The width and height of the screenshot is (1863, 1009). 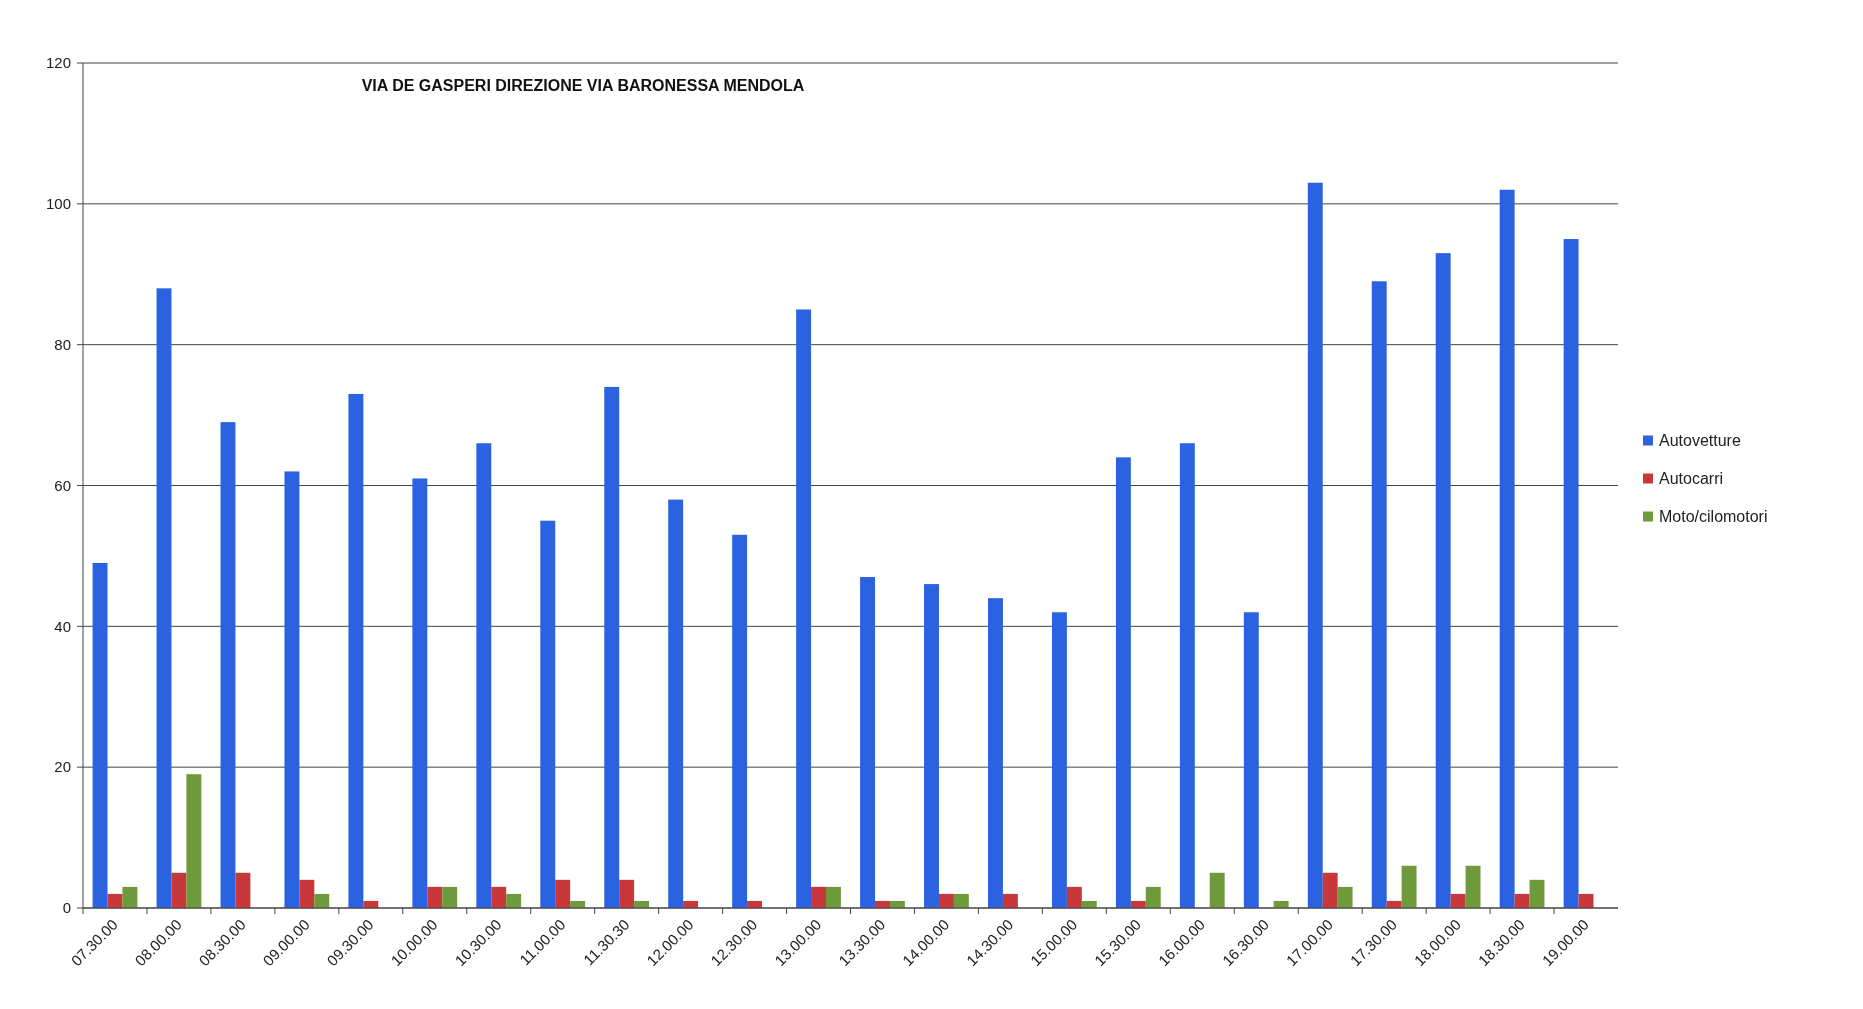 I want to click on y-tick-label: 0, so click(x=66, y=908).